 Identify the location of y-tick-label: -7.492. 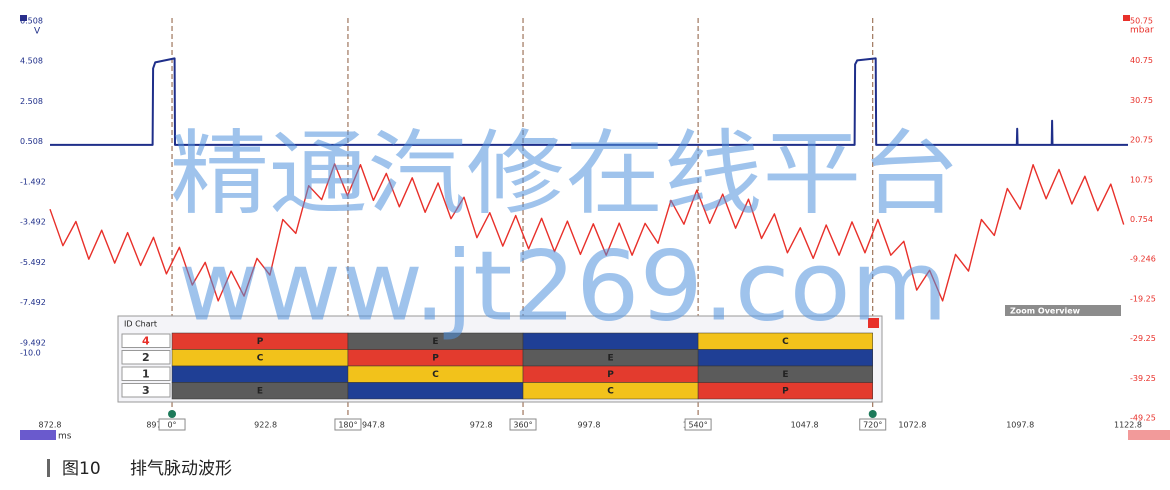
(33, 302).